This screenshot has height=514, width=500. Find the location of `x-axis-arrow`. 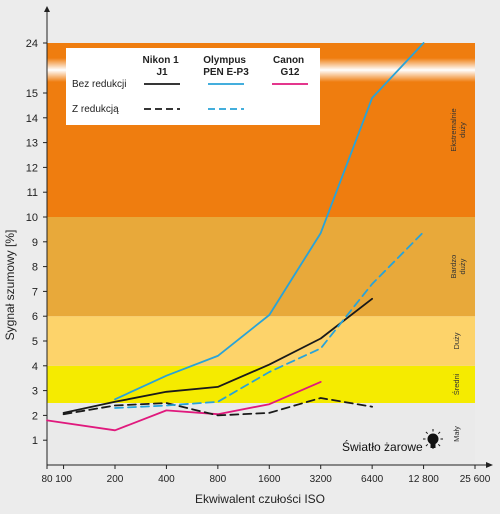

x-axis-arrow is located at coordinates (489, 465).